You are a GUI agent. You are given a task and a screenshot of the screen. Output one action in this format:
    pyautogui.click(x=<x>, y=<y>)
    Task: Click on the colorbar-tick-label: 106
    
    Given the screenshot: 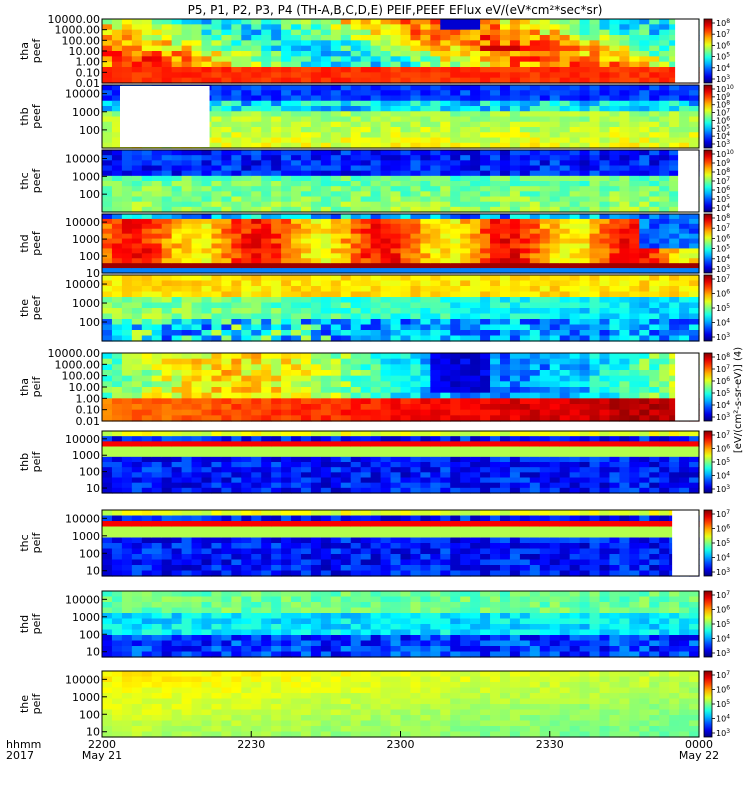 What is the action you would take?
    pyautogui.click(x=723, y=120)
    